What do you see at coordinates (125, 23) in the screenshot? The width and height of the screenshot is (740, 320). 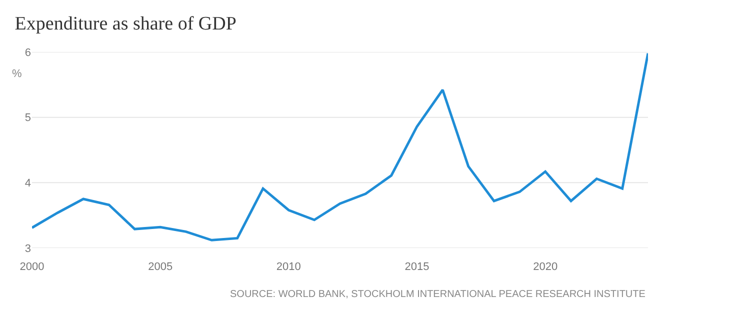 I see `chart-title: Expenditure as share of GDP` at bounding box center [125, 23].